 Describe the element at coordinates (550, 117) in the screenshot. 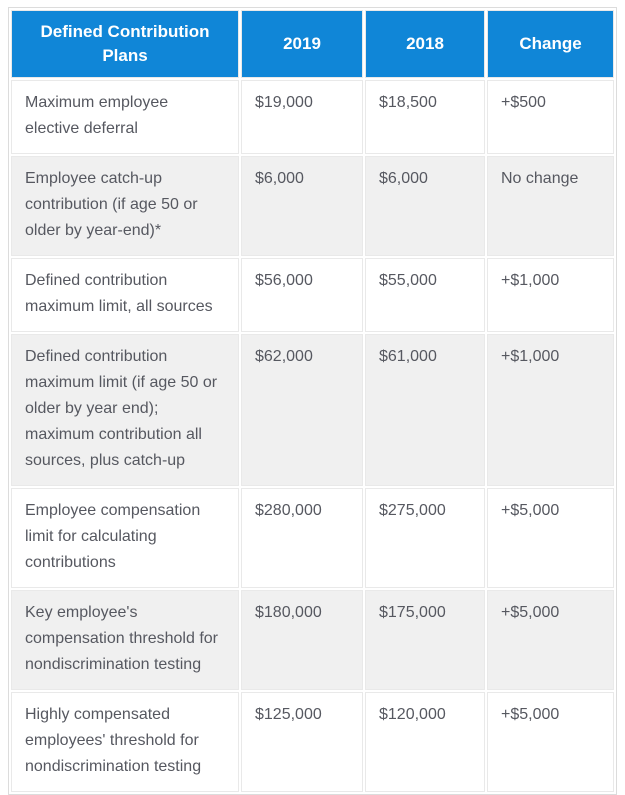

I see `change-cell: +$500` at that location.